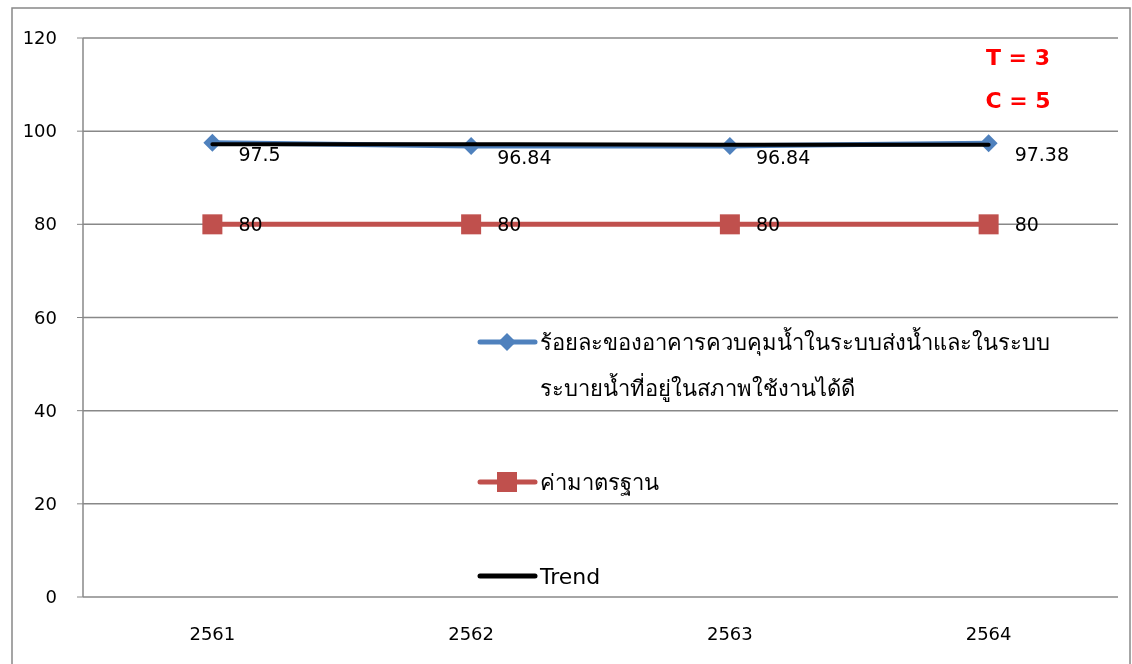 The image size is (1132, 664). What do you see at coordinates (1018, 57) in the screenshot?
I see `annotation: T = 3` at bounding box center [1018, 57].